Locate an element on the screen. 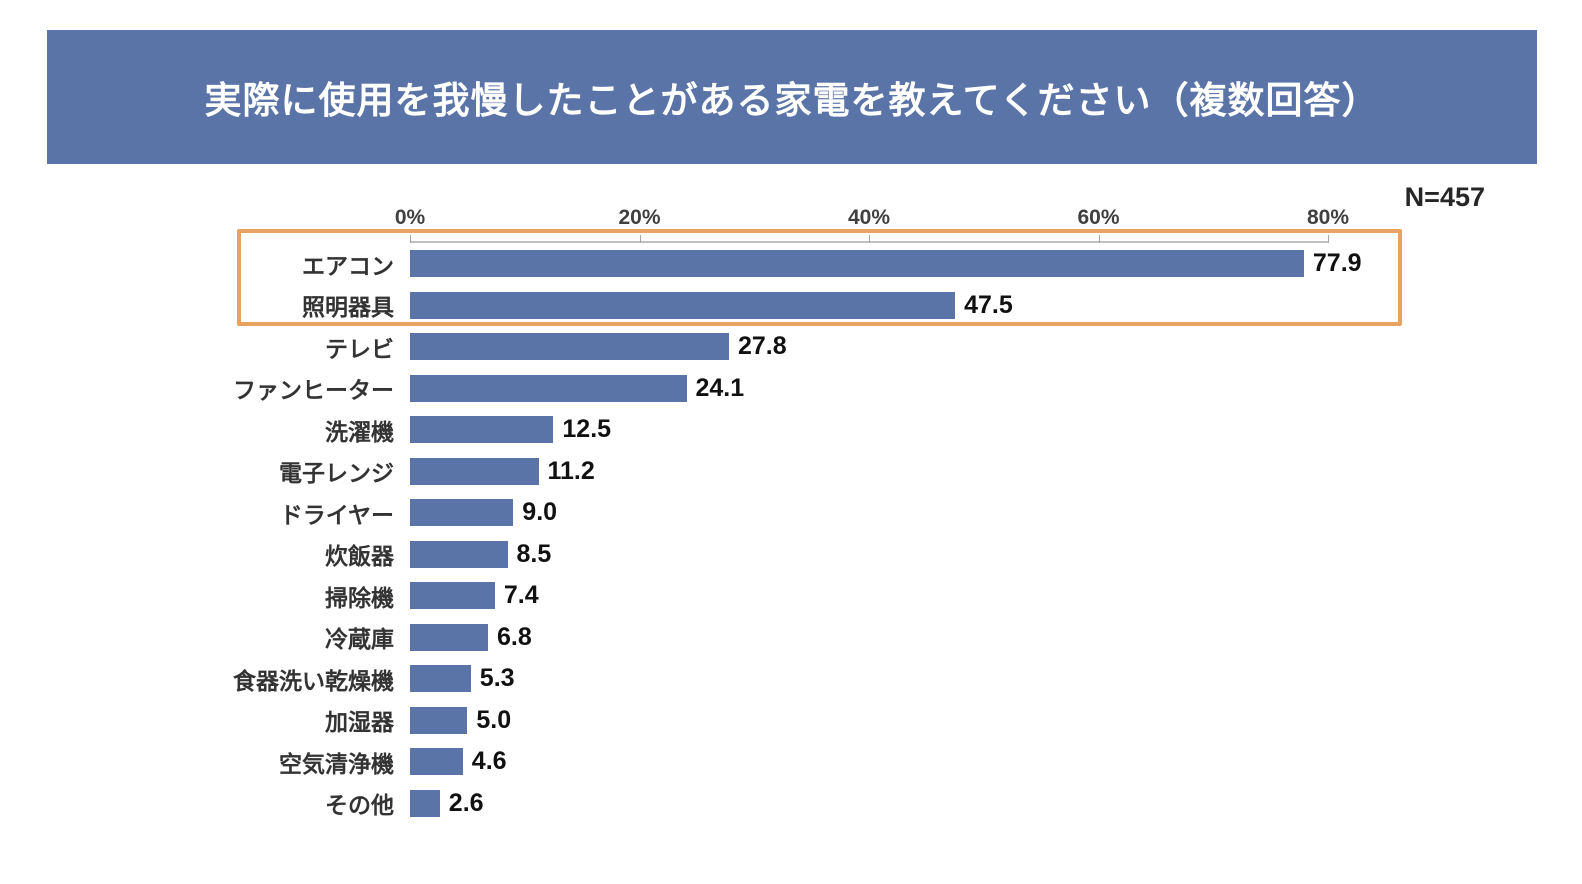 This screenshot has width=1582, height=884. bar-track: 77.9 is located at coordinates (886, 263).